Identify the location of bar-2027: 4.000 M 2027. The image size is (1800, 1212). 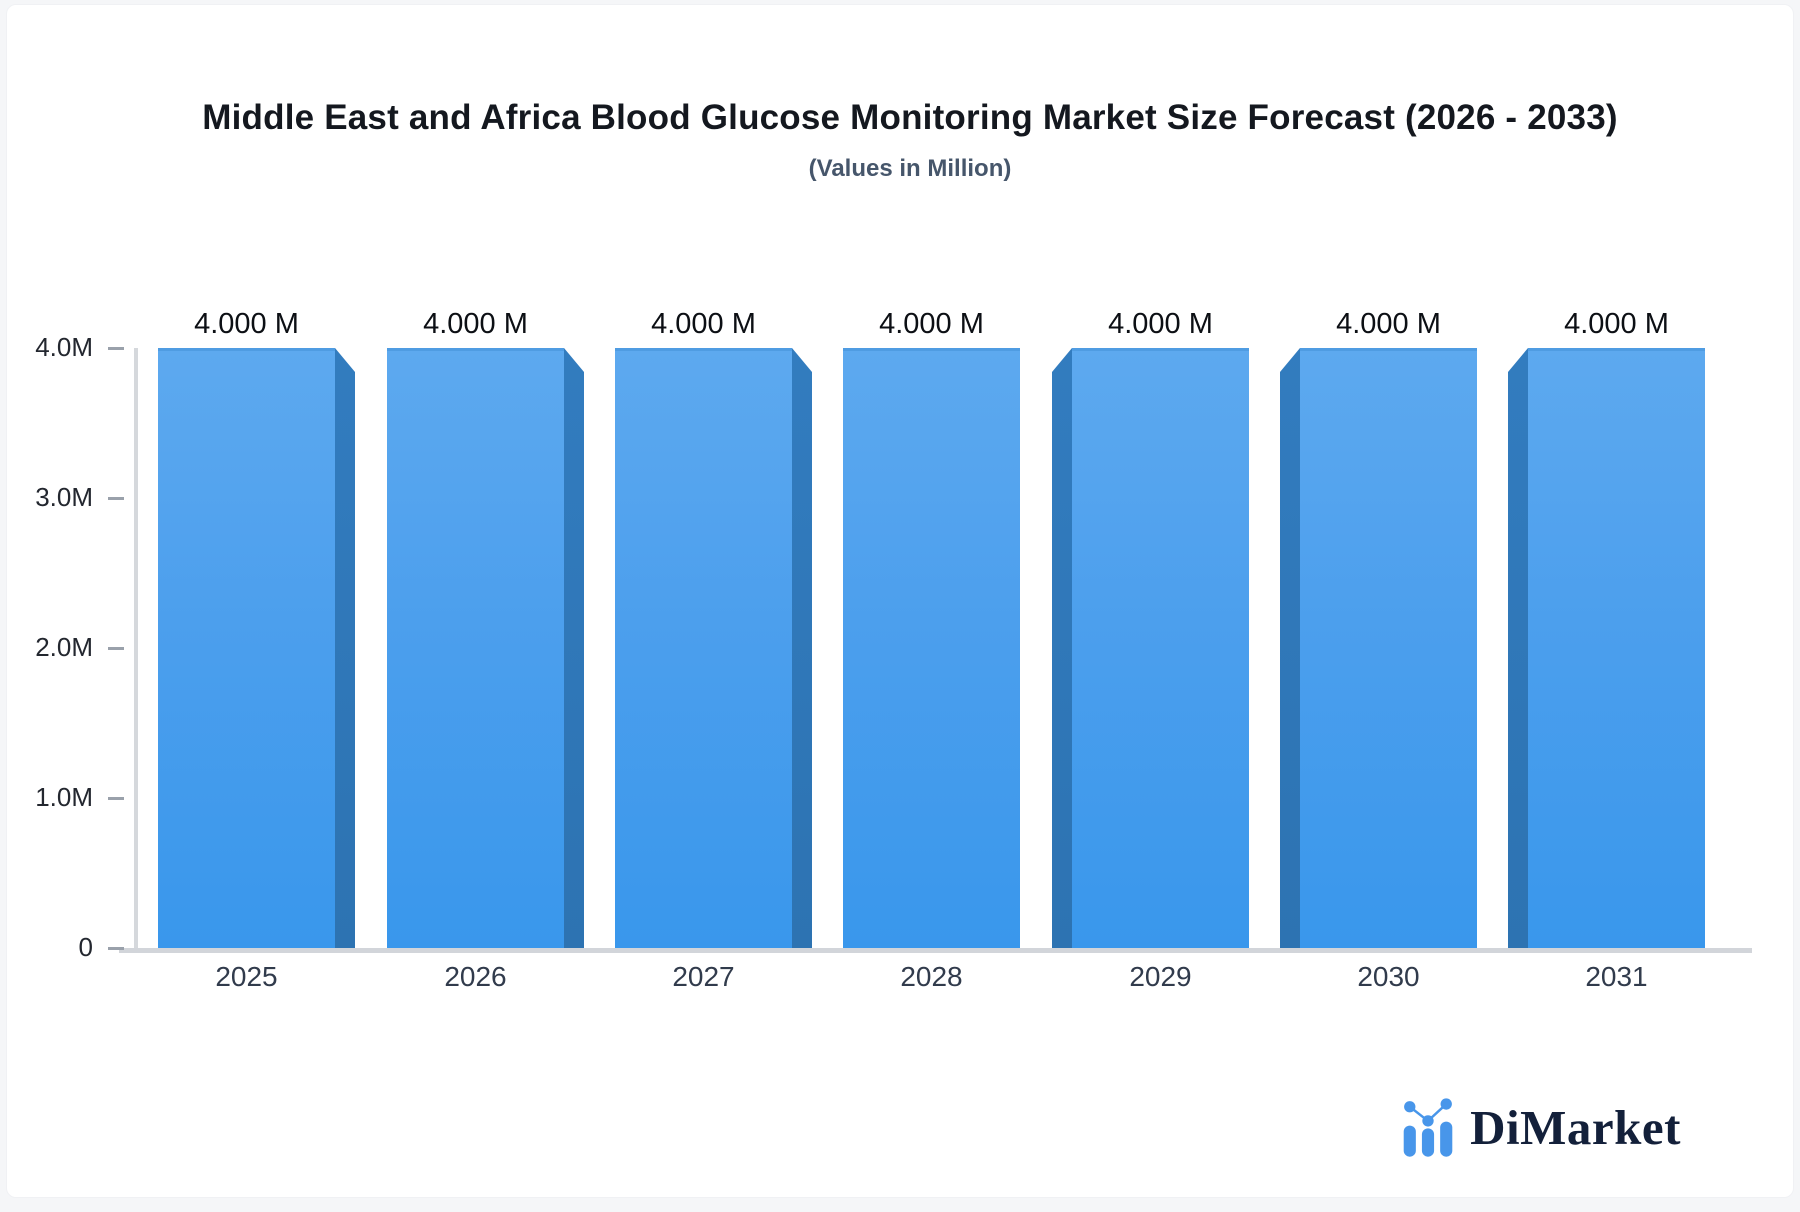
(713, 650).